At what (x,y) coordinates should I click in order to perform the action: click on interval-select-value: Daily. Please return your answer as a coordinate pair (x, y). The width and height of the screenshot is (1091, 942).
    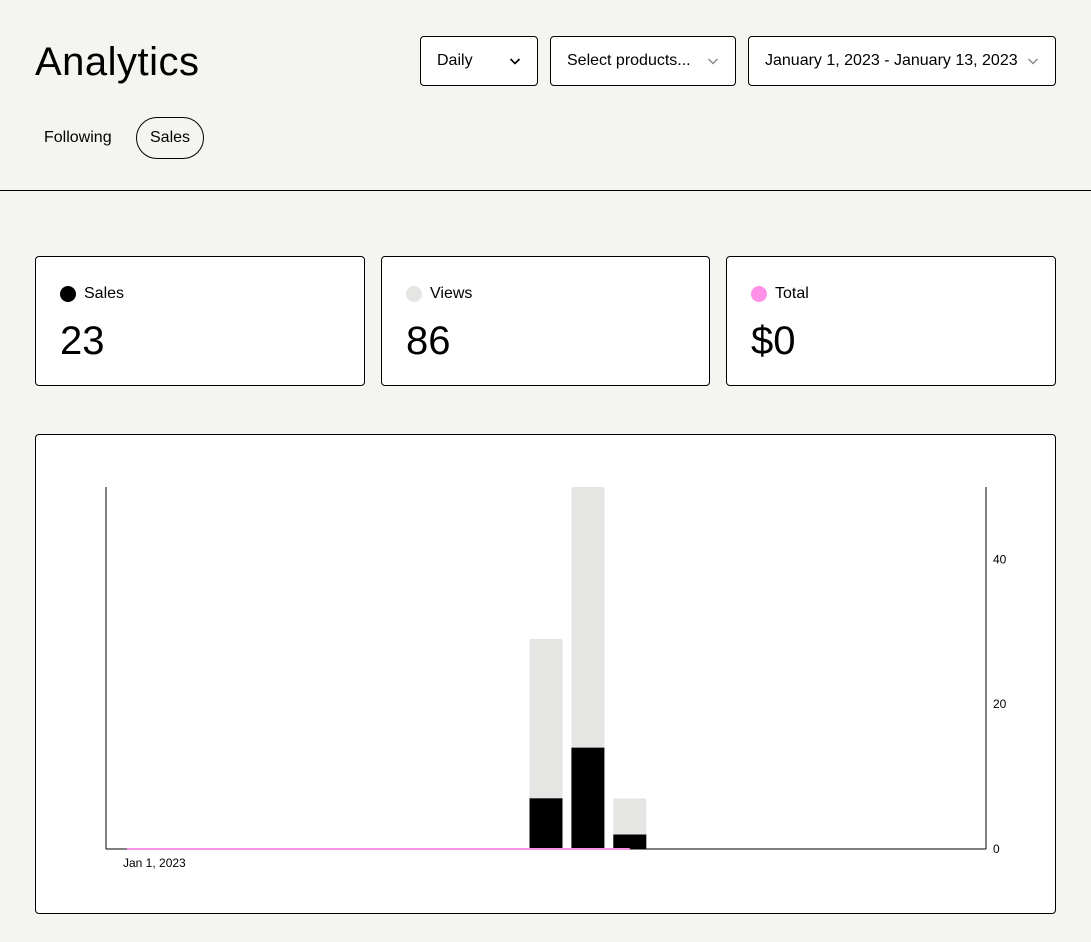
    Looking at the image, I should click on (455, 60).